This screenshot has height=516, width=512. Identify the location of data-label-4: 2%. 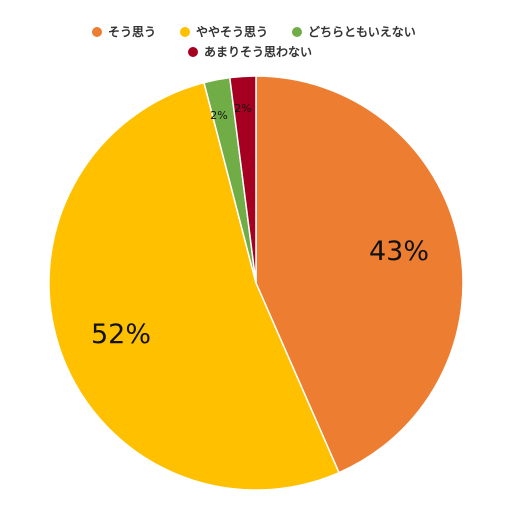
(242, 108).